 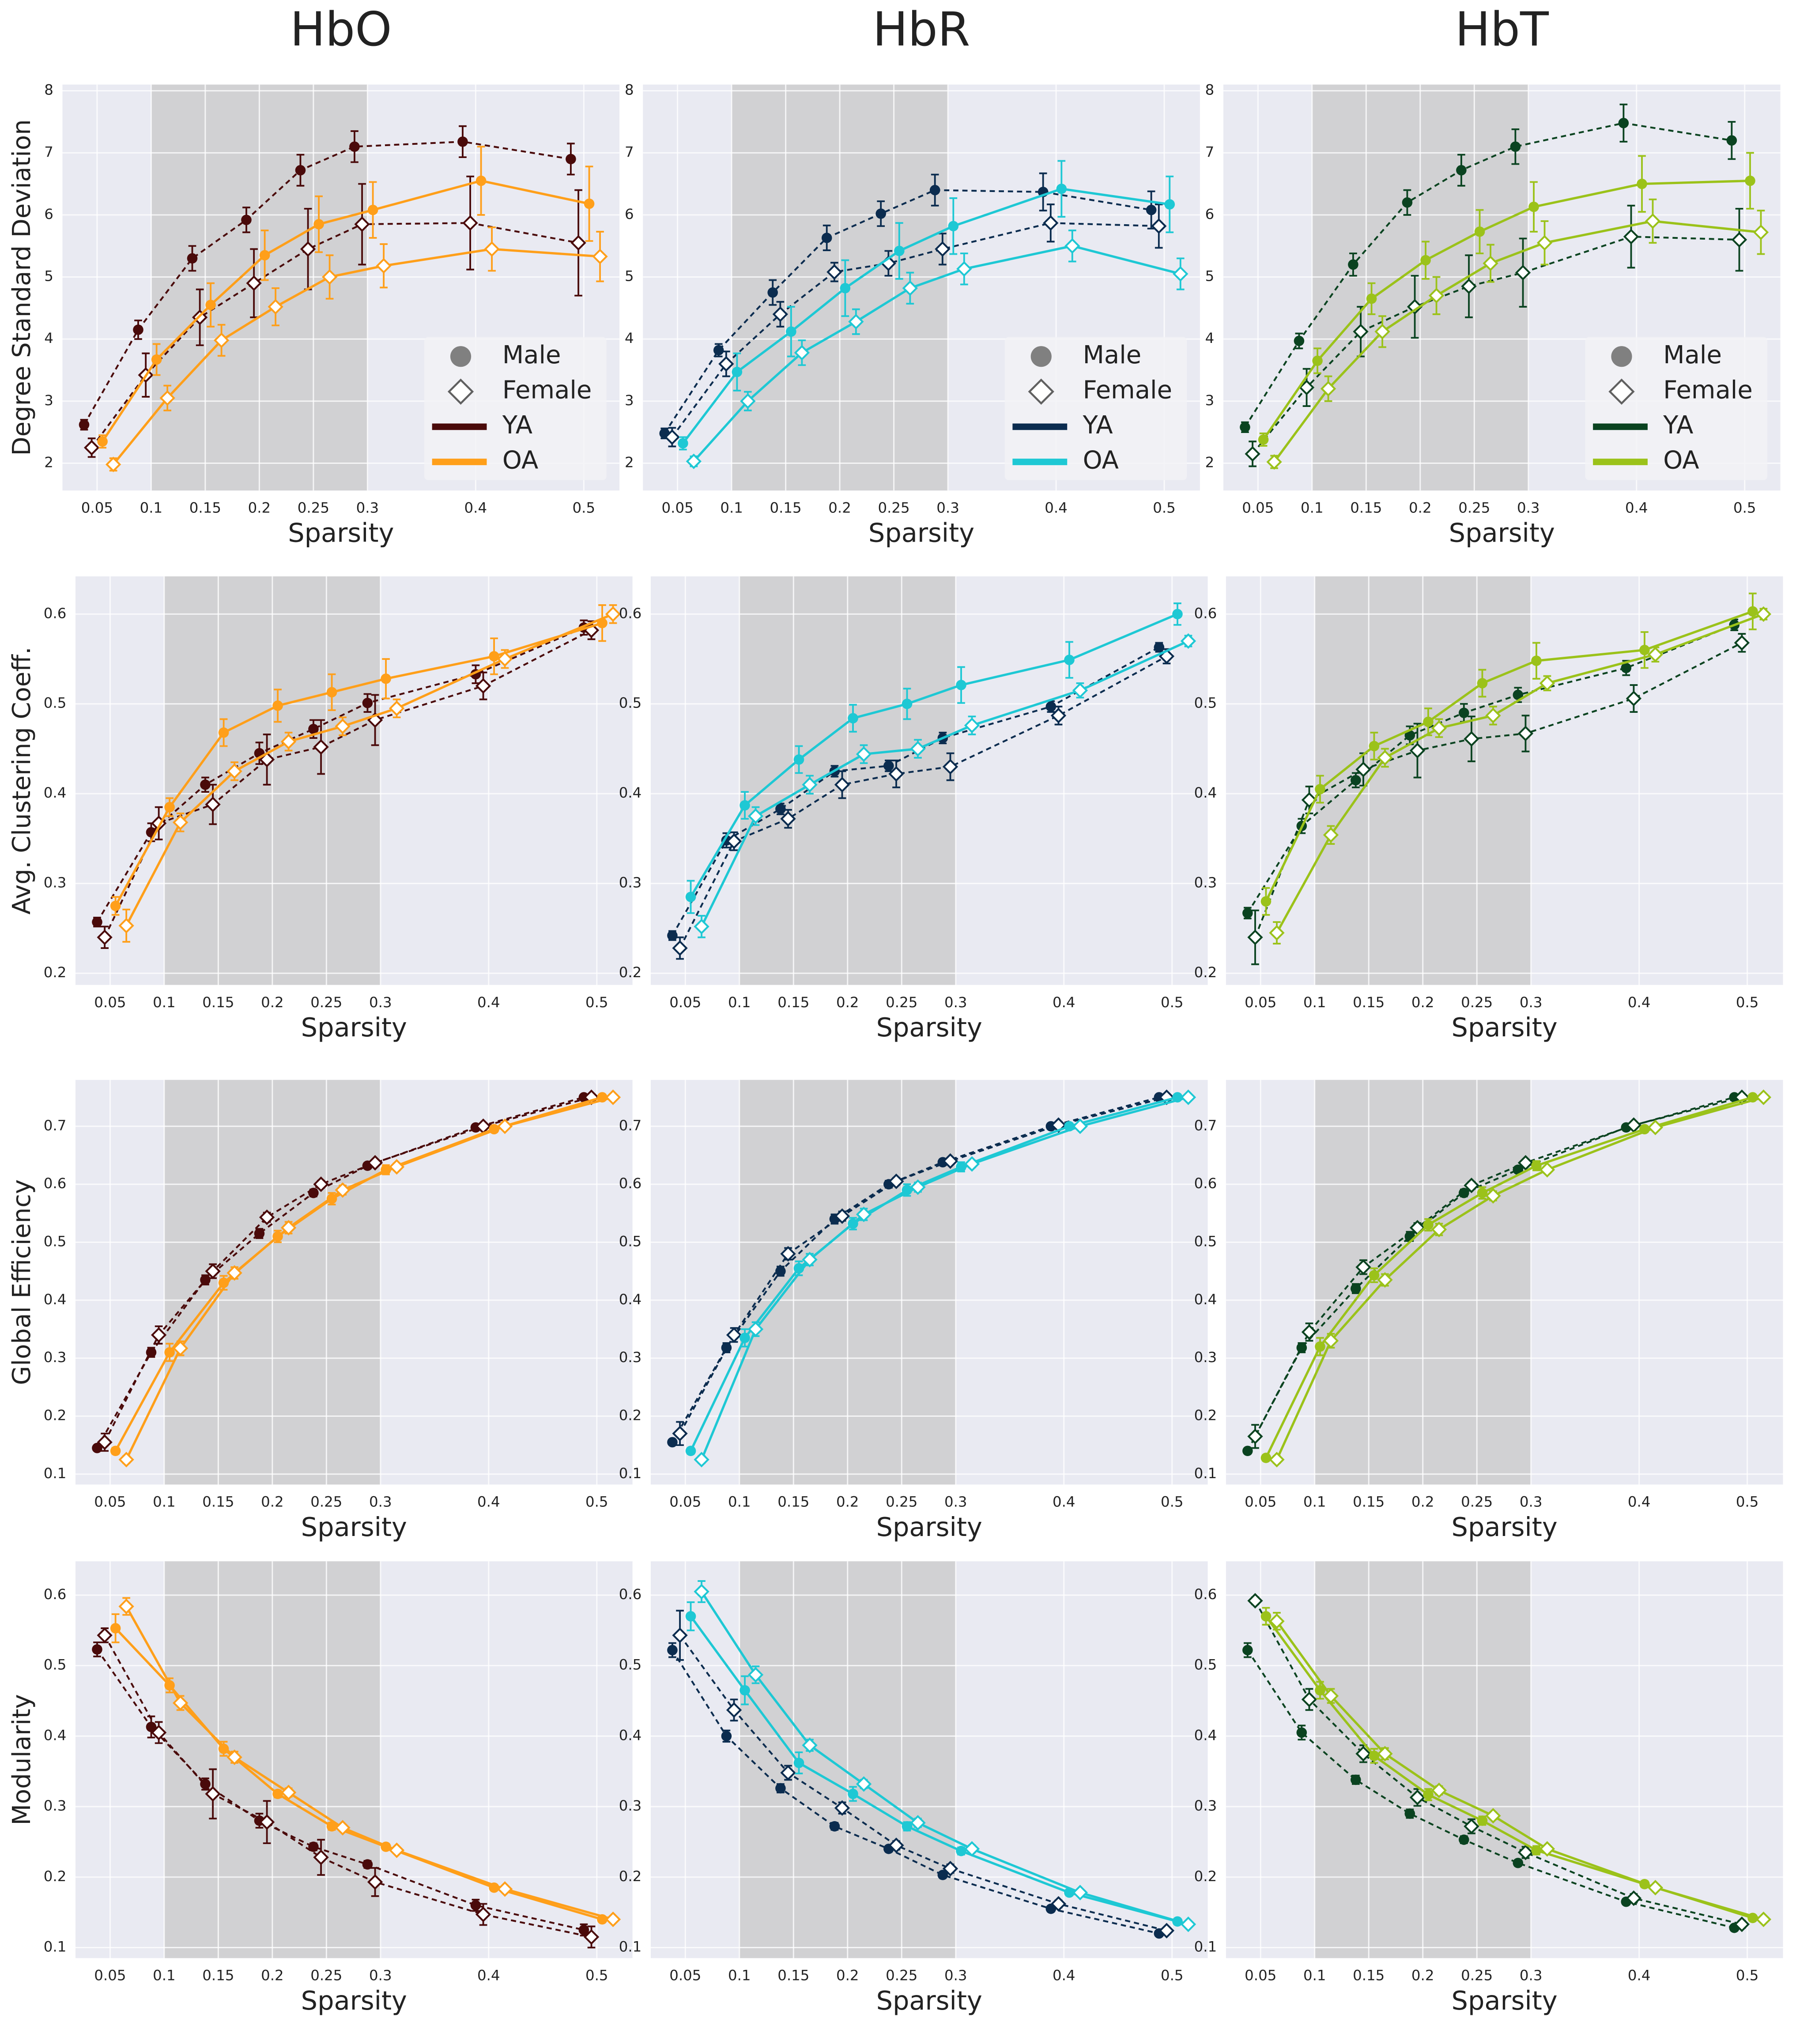 I want to click on legend-label: Female, so click(x=1708, y=390).